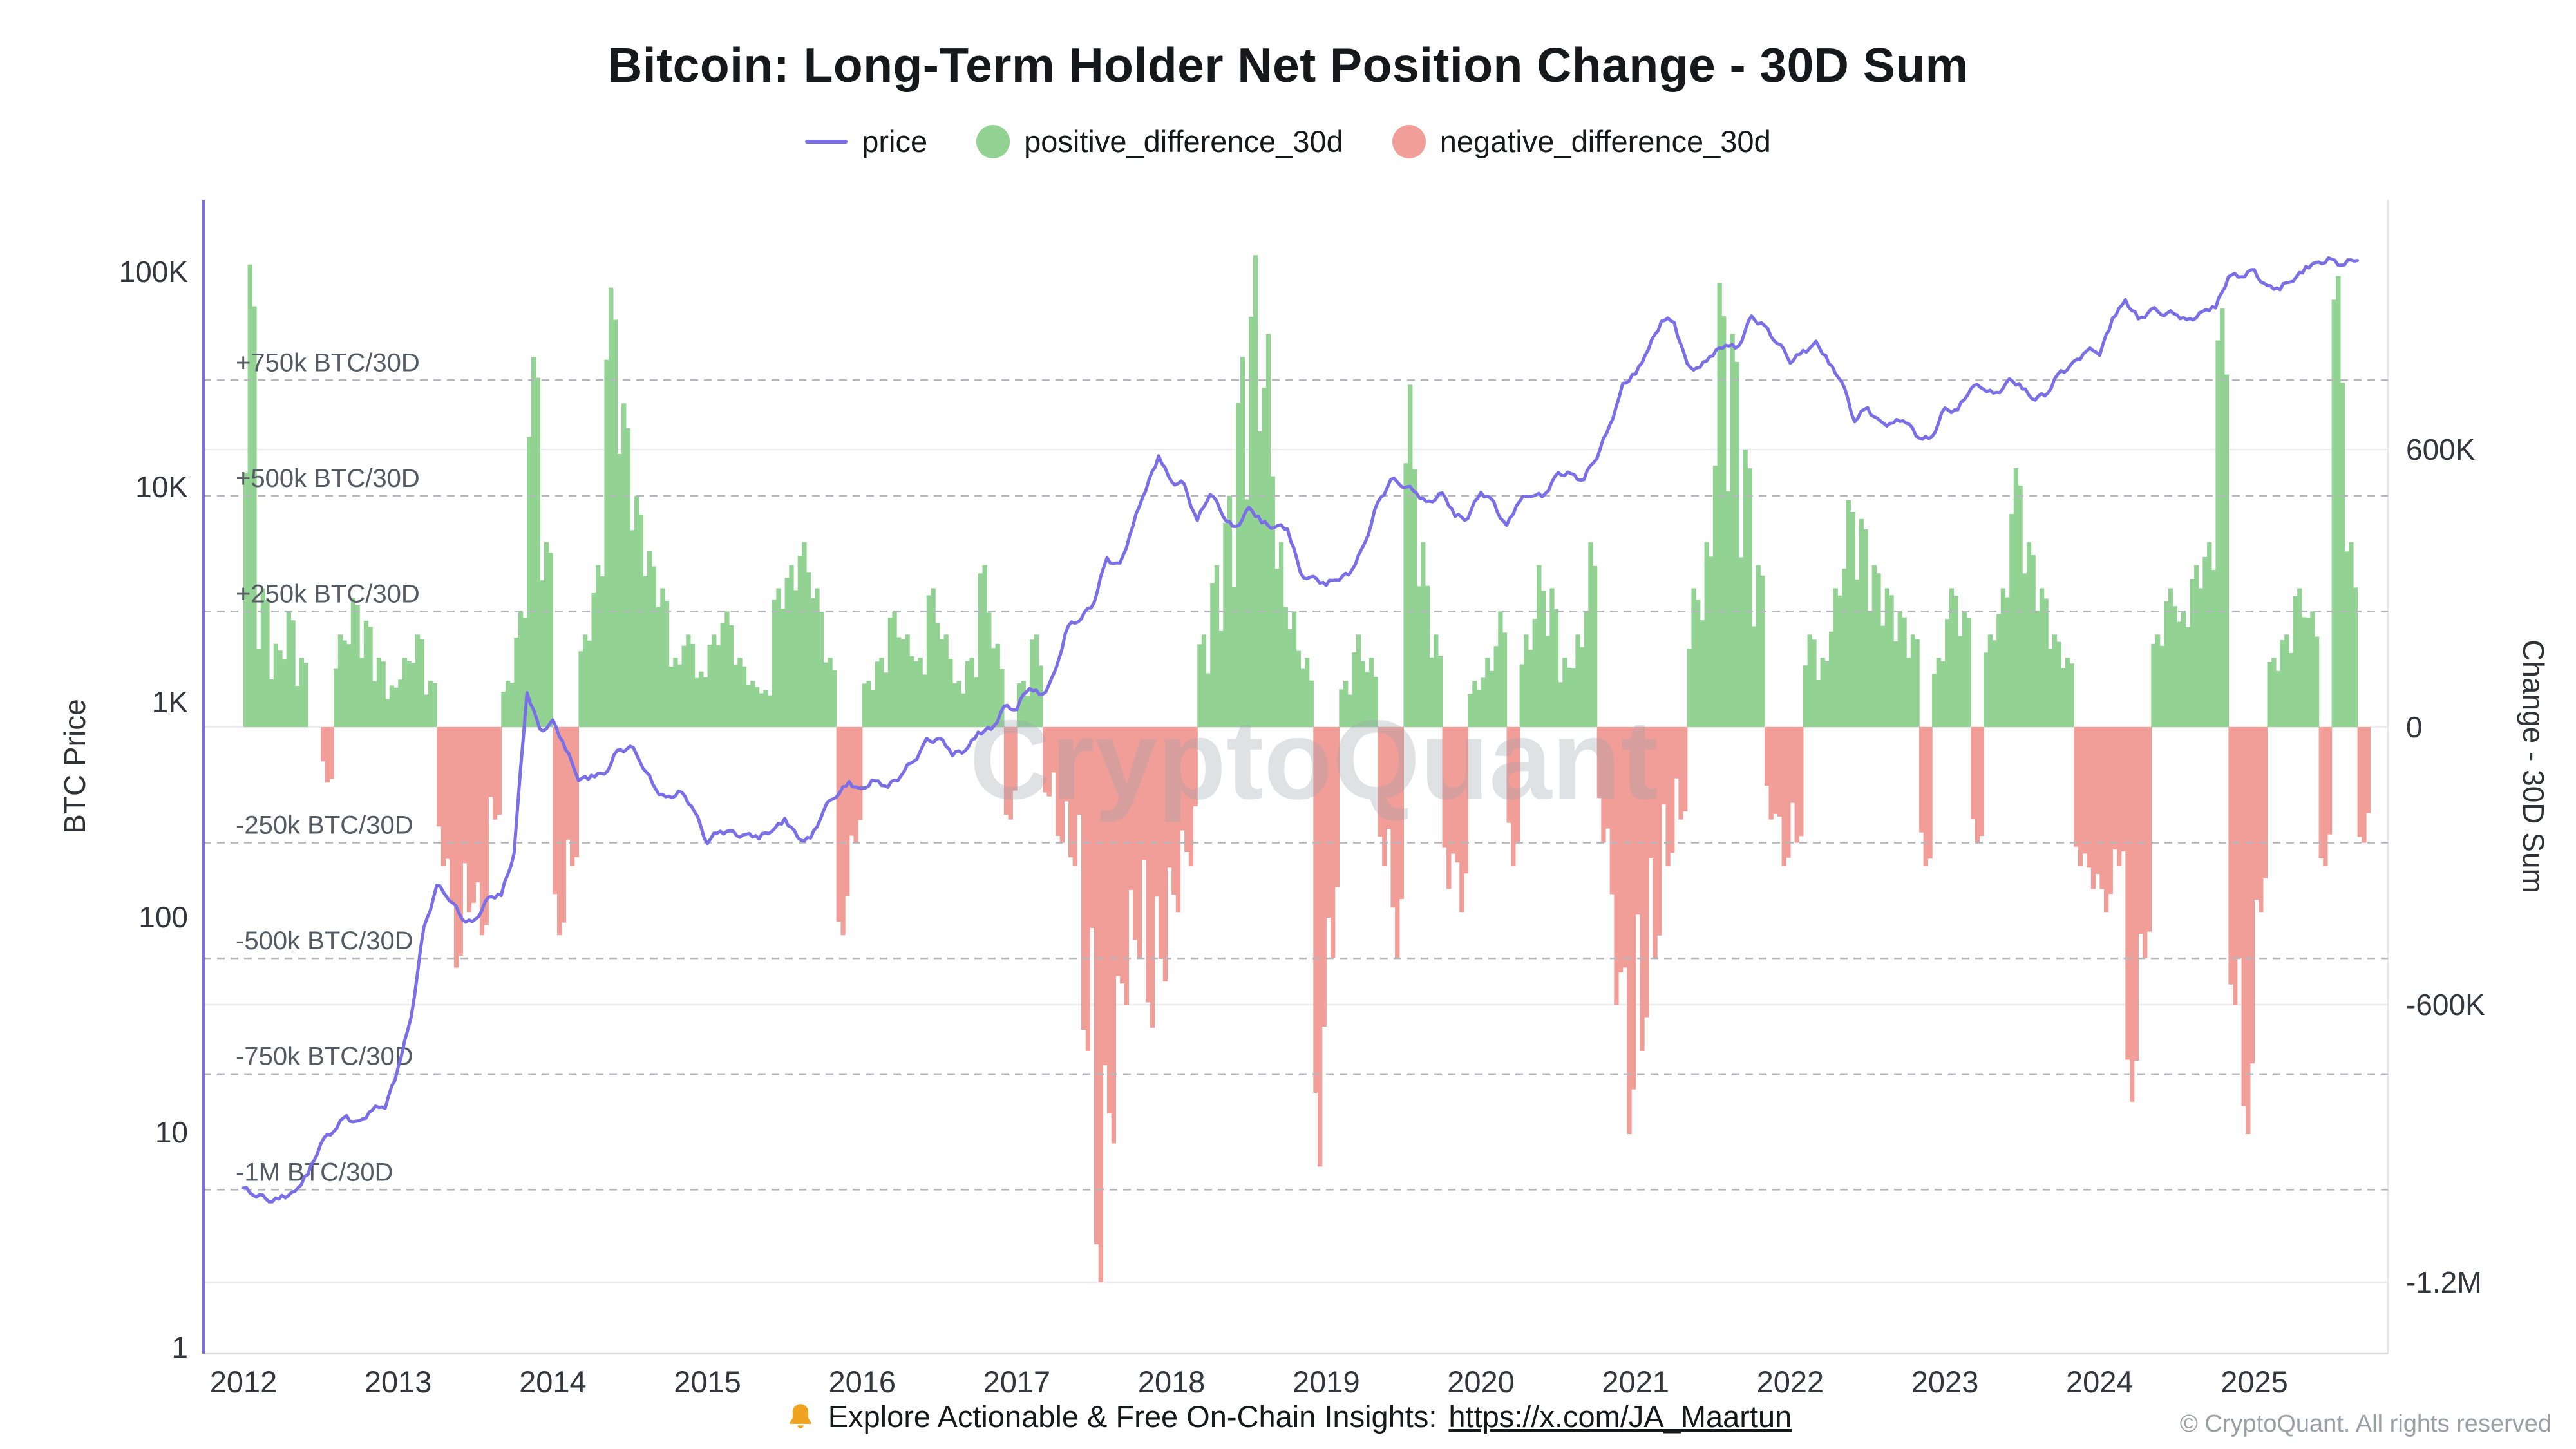 This screenshot has height=1449, width=2576. What do you see at coordinates (2100, 1382) in the screenshot?
I see `svg-text: 2024` at bounding box center [2100, 1382].